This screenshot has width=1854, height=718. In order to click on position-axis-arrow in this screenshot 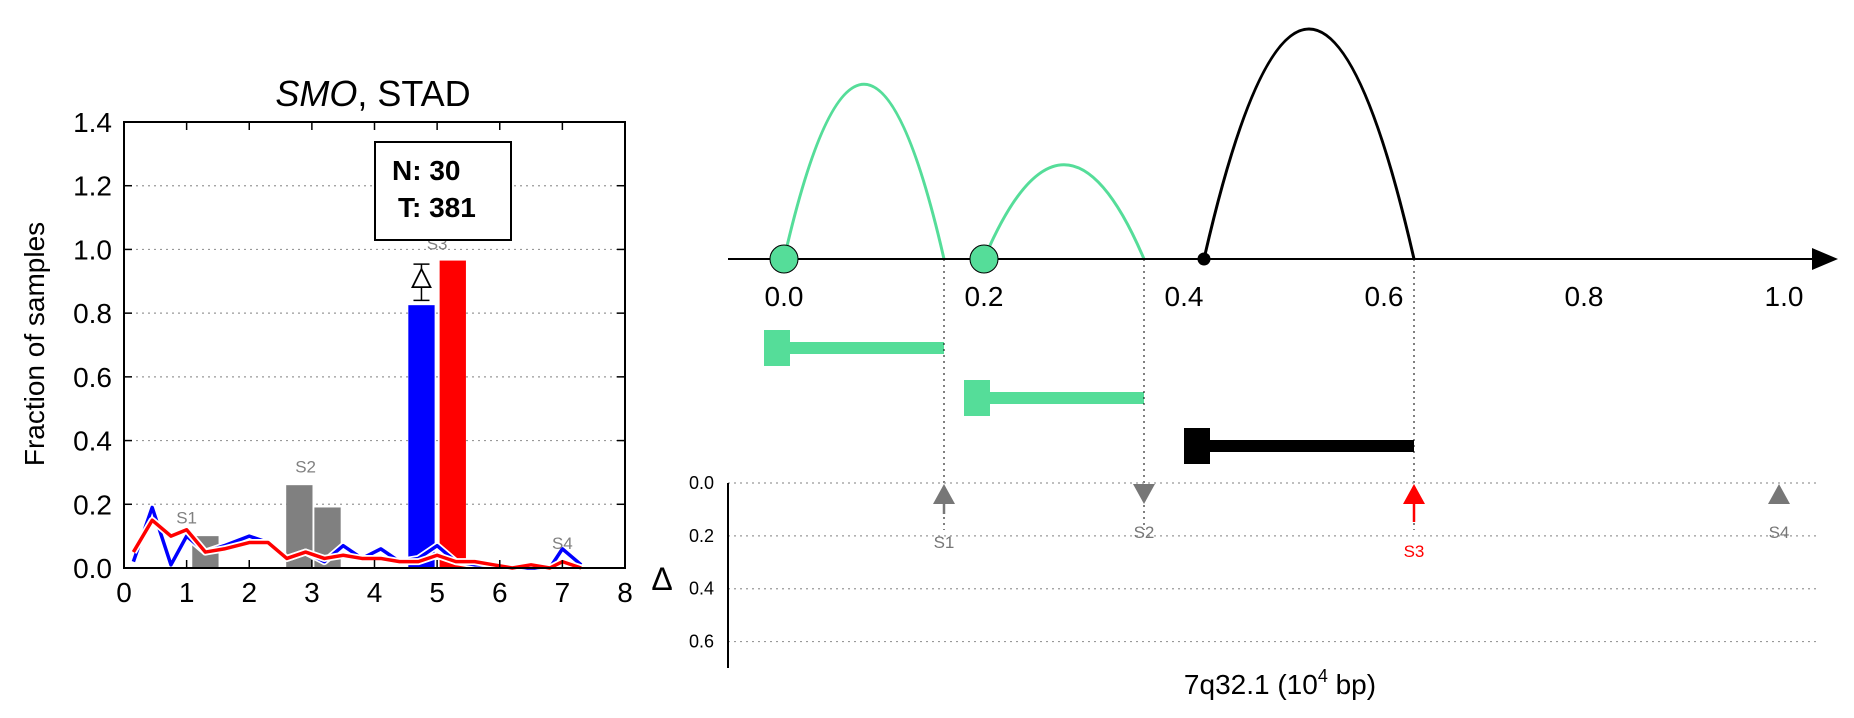, I will do `click(1825, 259)`.